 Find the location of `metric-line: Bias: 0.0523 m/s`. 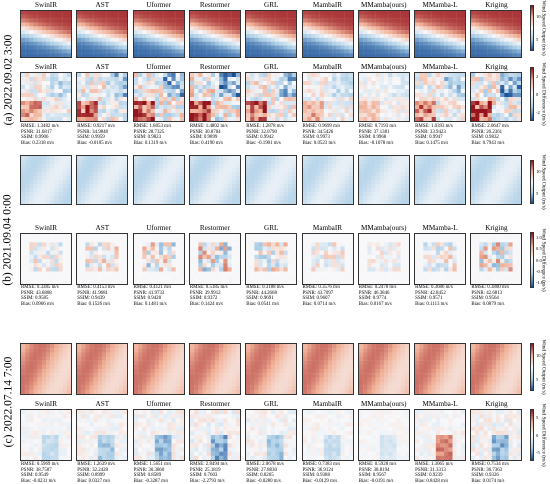

metric-line: Bias: 0.0523 m/s is located at coordinates (319, 143).